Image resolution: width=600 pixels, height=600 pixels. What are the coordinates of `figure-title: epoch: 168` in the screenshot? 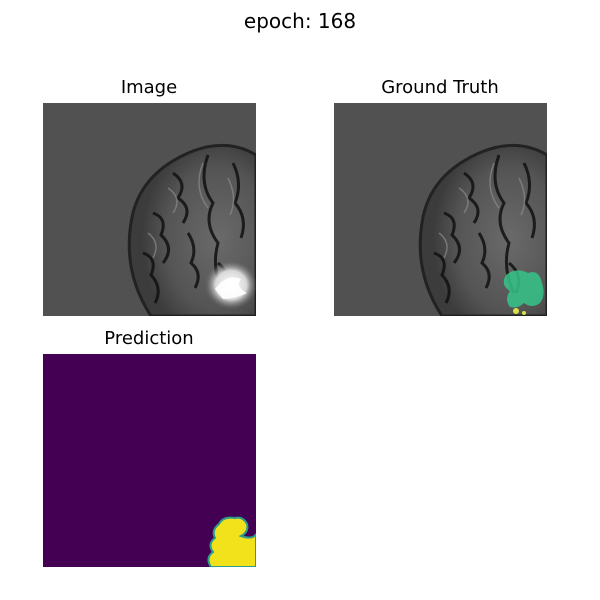 It's located at (300, 21).